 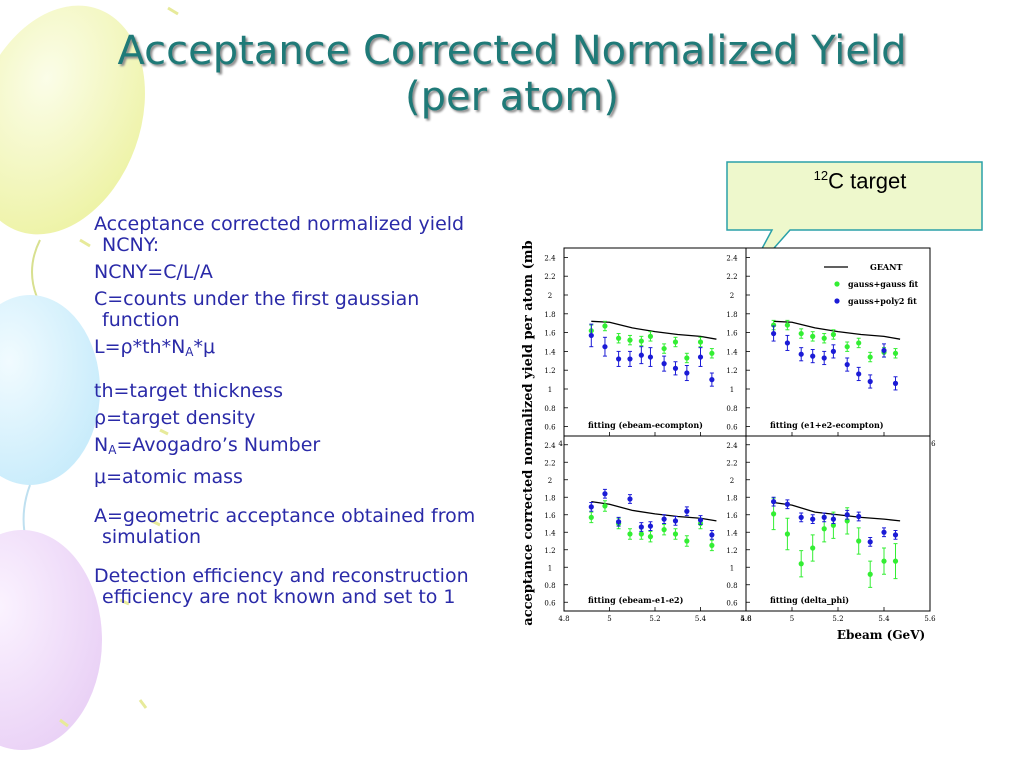 What do you see at coordinates (294, 418) in the screenshot?
I see `bullet-rho-definition: ρ=target density` at bounding box center [294, 418].